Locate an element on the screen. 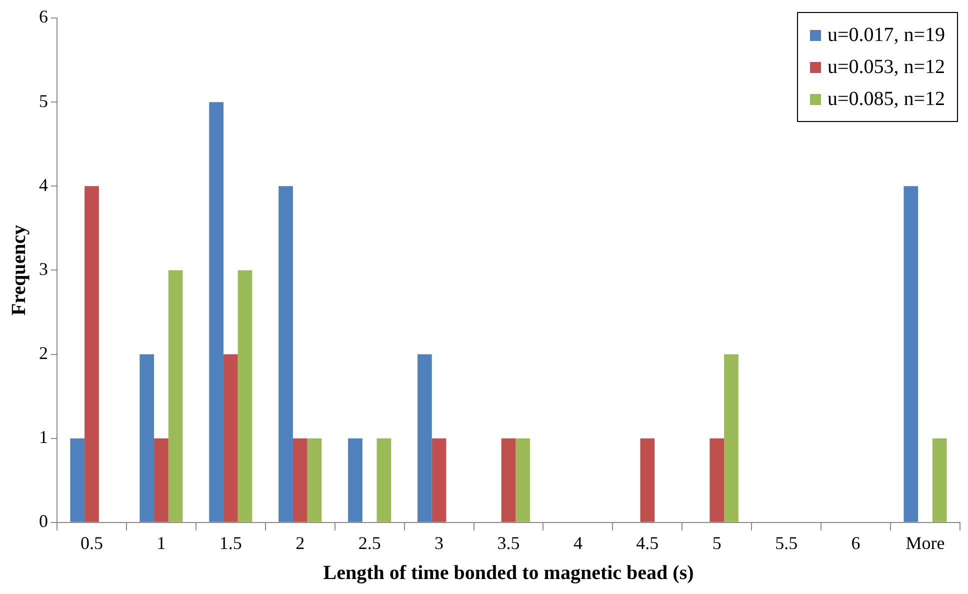  legend-label: u=0.085, n=12 is located at coordinates (886, 99).